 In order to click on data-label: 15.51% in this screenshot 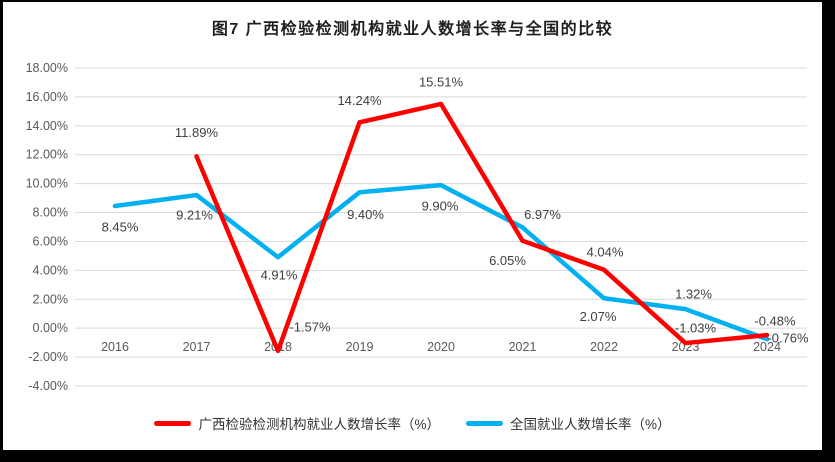, I will do `click(441, 81)`.